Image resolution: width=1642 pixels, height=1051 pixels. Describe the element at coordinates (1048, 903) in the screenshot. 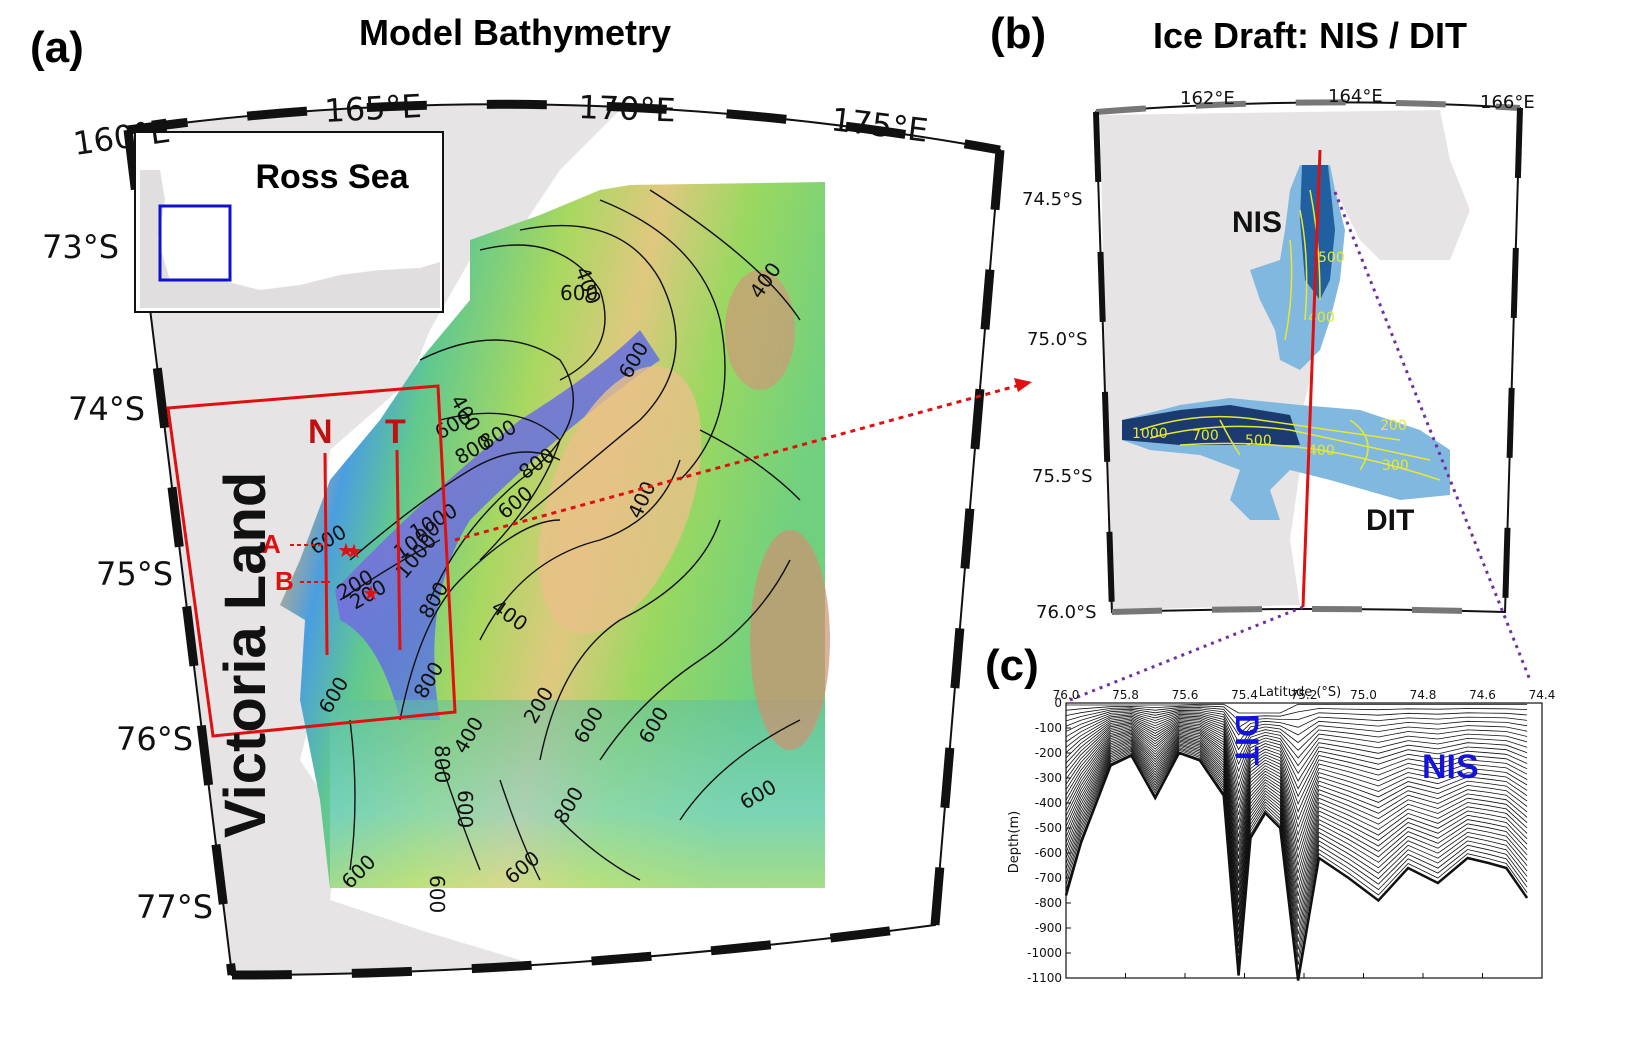

I see `y-tick-label: -800` at that location.